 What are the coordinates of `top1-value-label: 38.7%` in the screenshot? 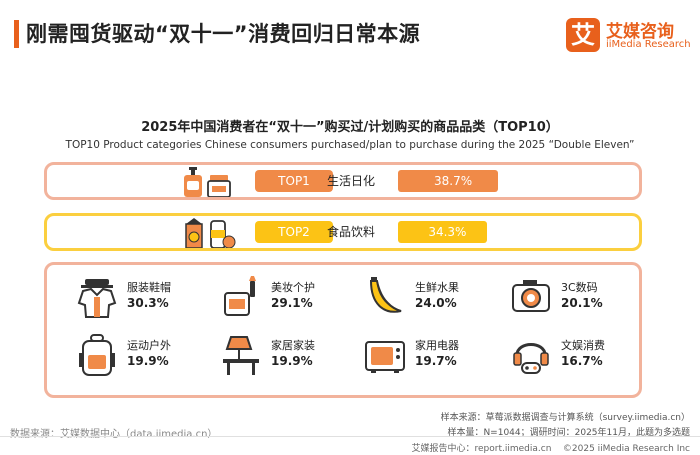 It's located at (453, 181).